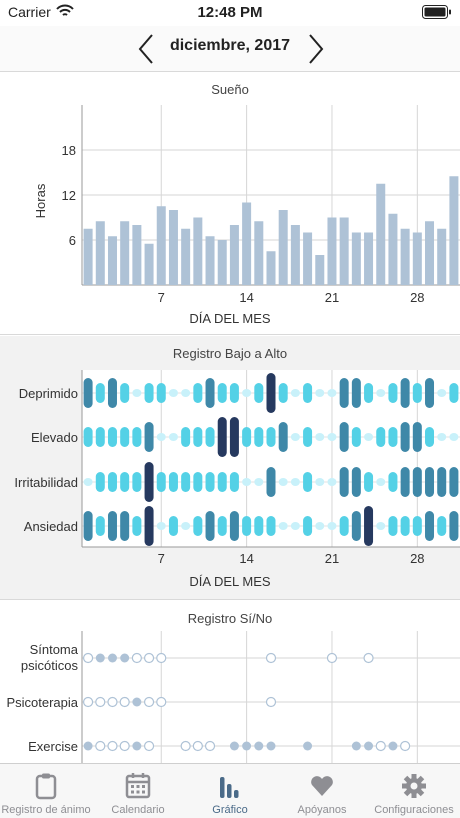  Describe the element at coordinates (46, 788) in the screenshot. I see `clipboard-icon` at that location.